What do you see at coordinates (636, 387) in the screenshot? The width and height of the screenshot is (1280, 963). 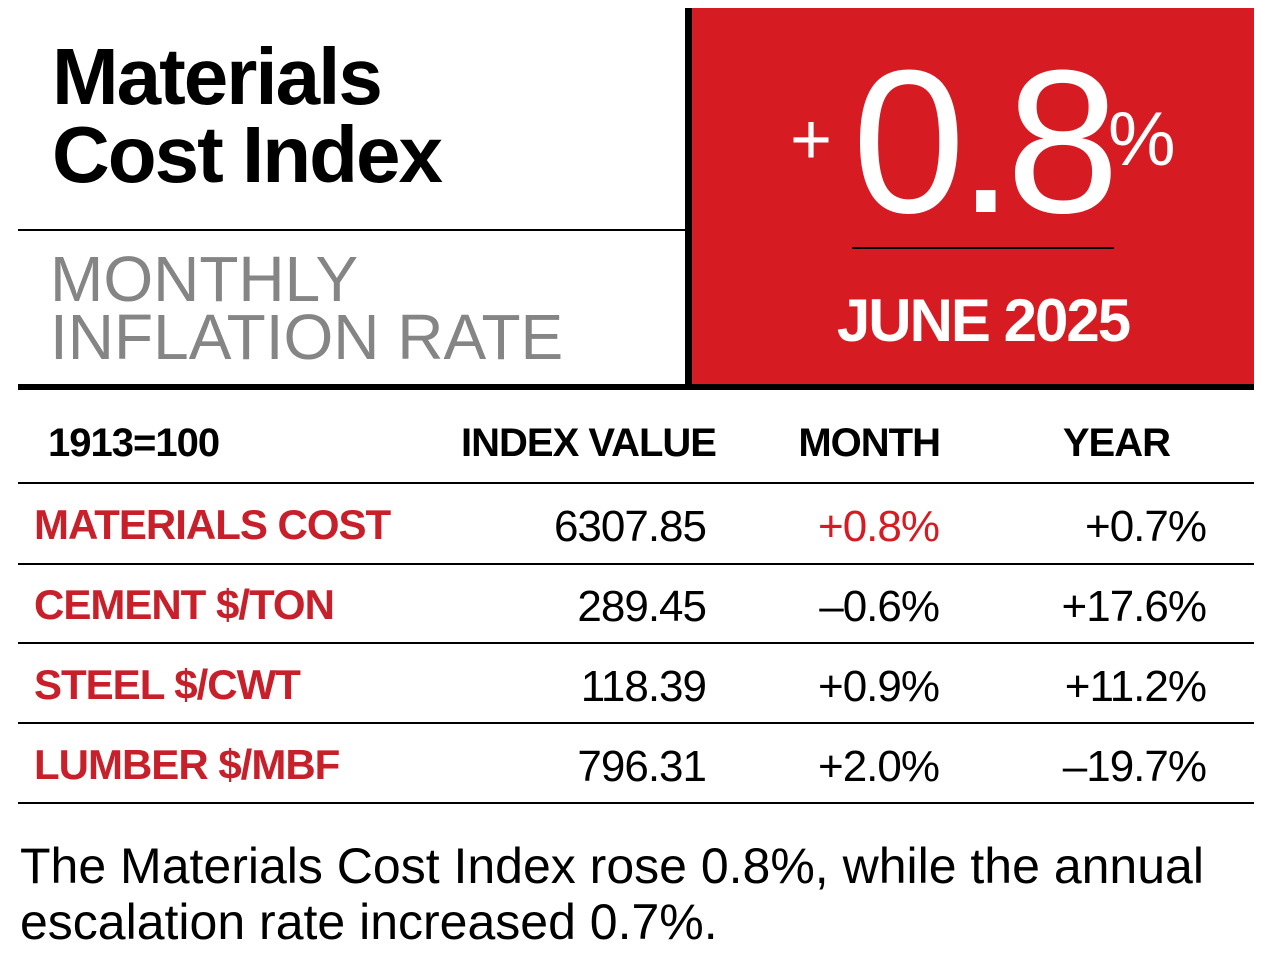 I see `header-bottom-rule` at bounding box center [636, 387].